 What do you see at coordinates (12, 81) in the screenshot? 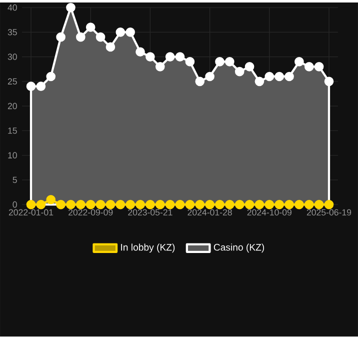
I see `y-tick-label: 25` at bounding box center [12, 81].